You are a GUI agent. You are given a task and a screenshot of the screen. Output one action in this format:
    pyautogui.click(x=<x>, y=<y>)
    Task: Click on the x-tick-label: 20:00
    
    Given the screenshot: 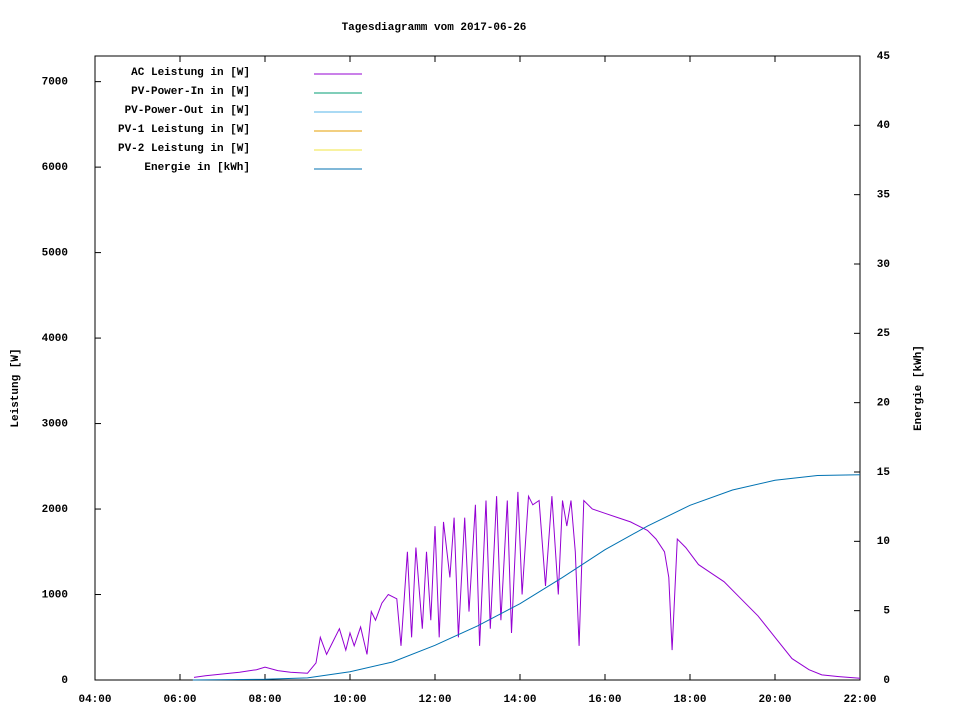 What is the action you would take?
    pyautogui.click(x=774, y=700)
    